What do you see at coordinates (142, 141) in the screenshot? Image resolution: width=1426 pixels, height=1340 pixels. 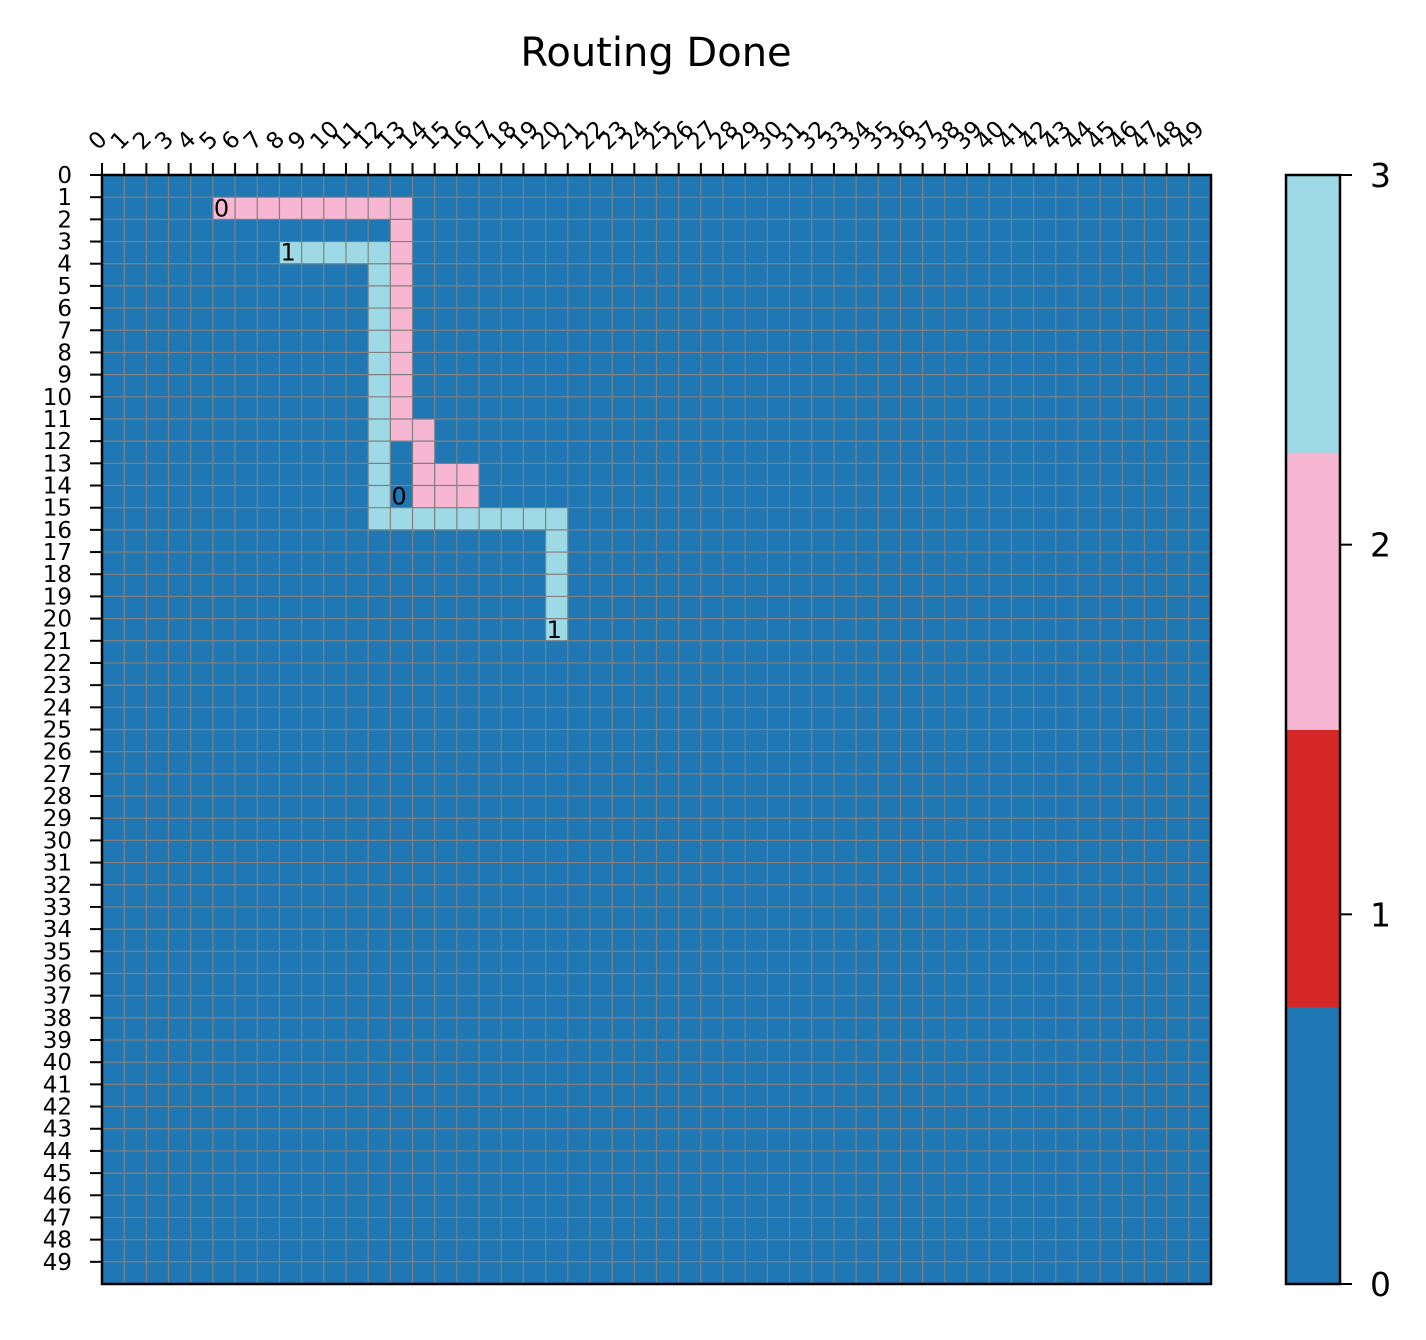 I see `x-tick-label: 2` at bounding box center [142, 141].